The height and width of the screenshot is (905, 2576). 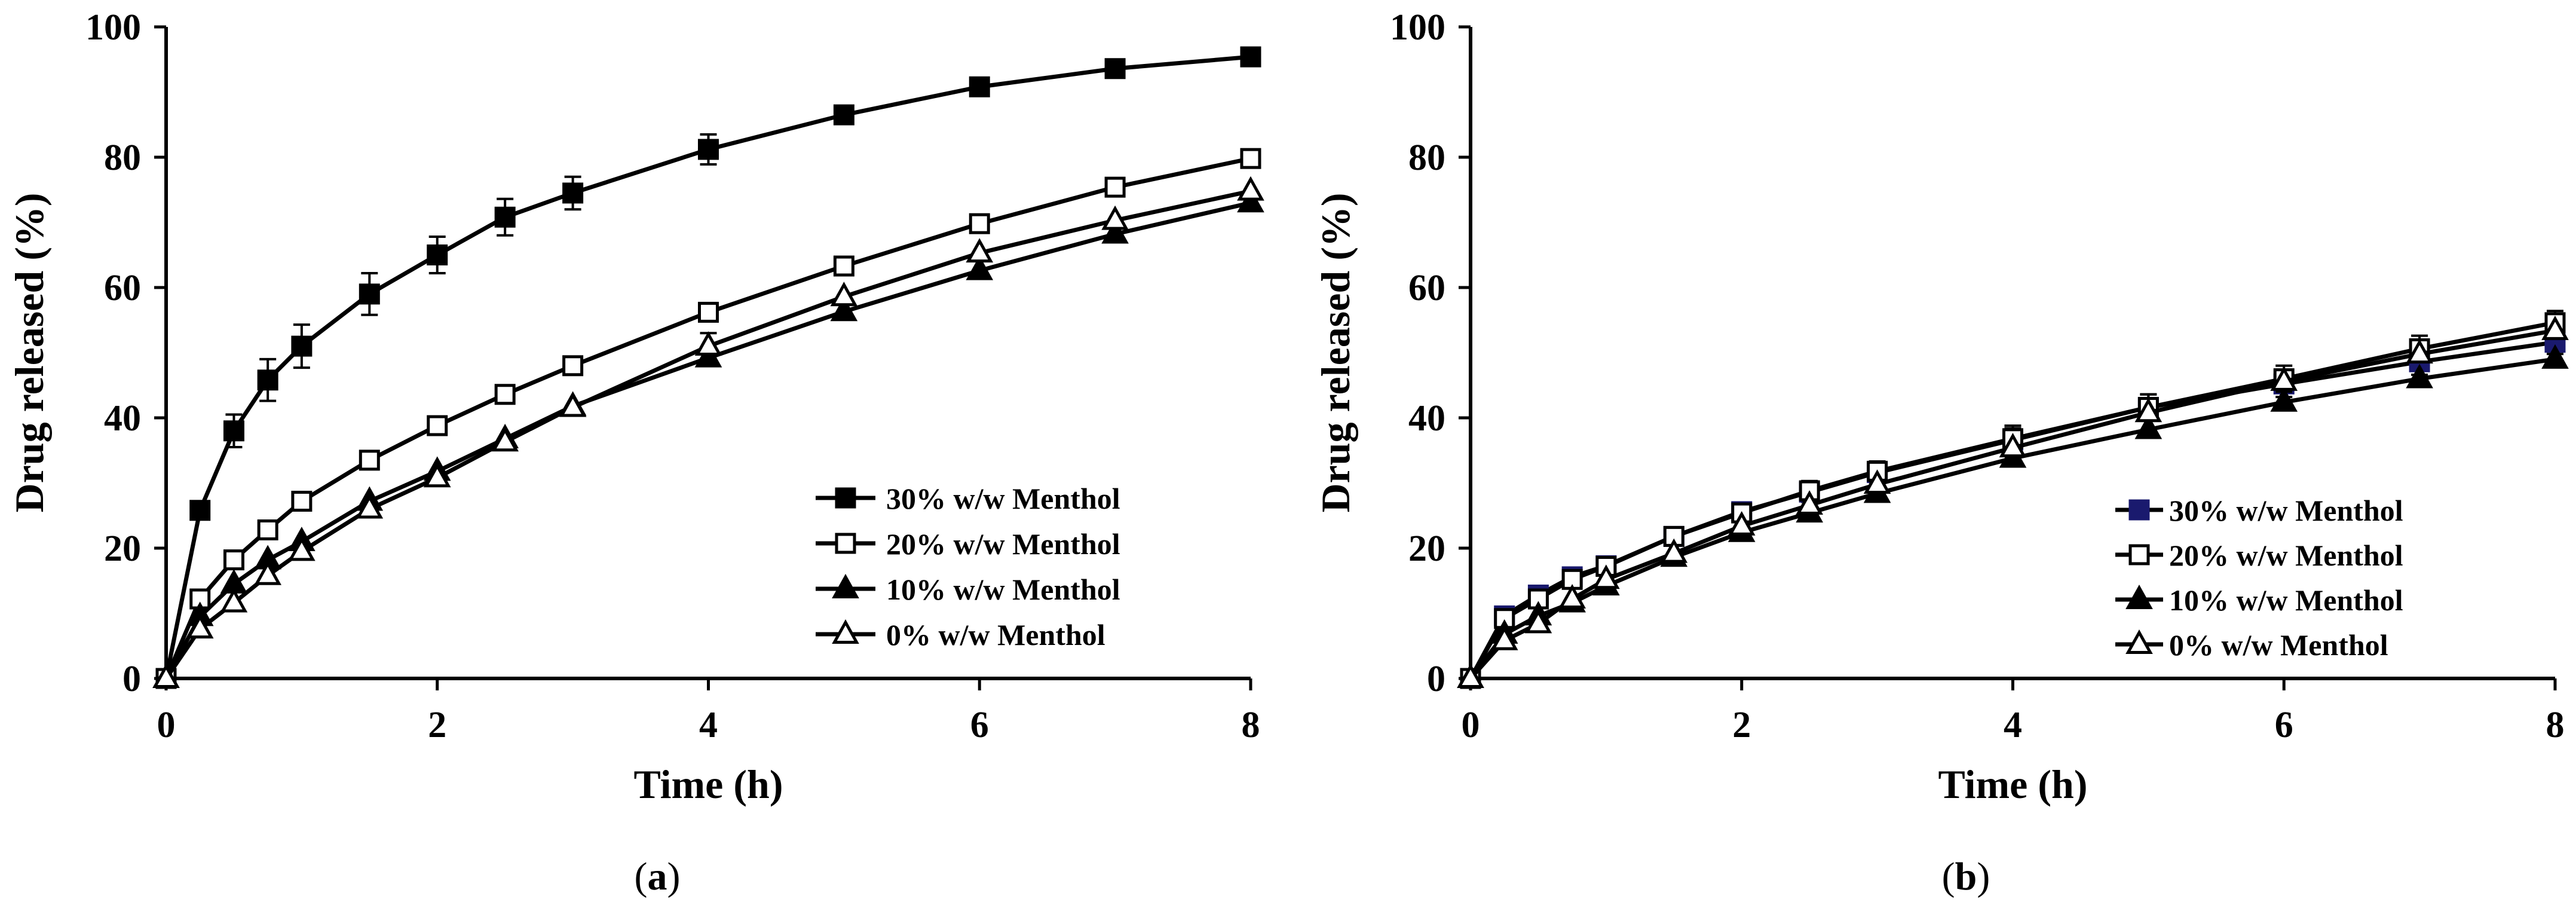 What do you see at coordinates (658, 876) in the screenshot?
I see `panel-caption: (a)` at bounding box center [658, 876].